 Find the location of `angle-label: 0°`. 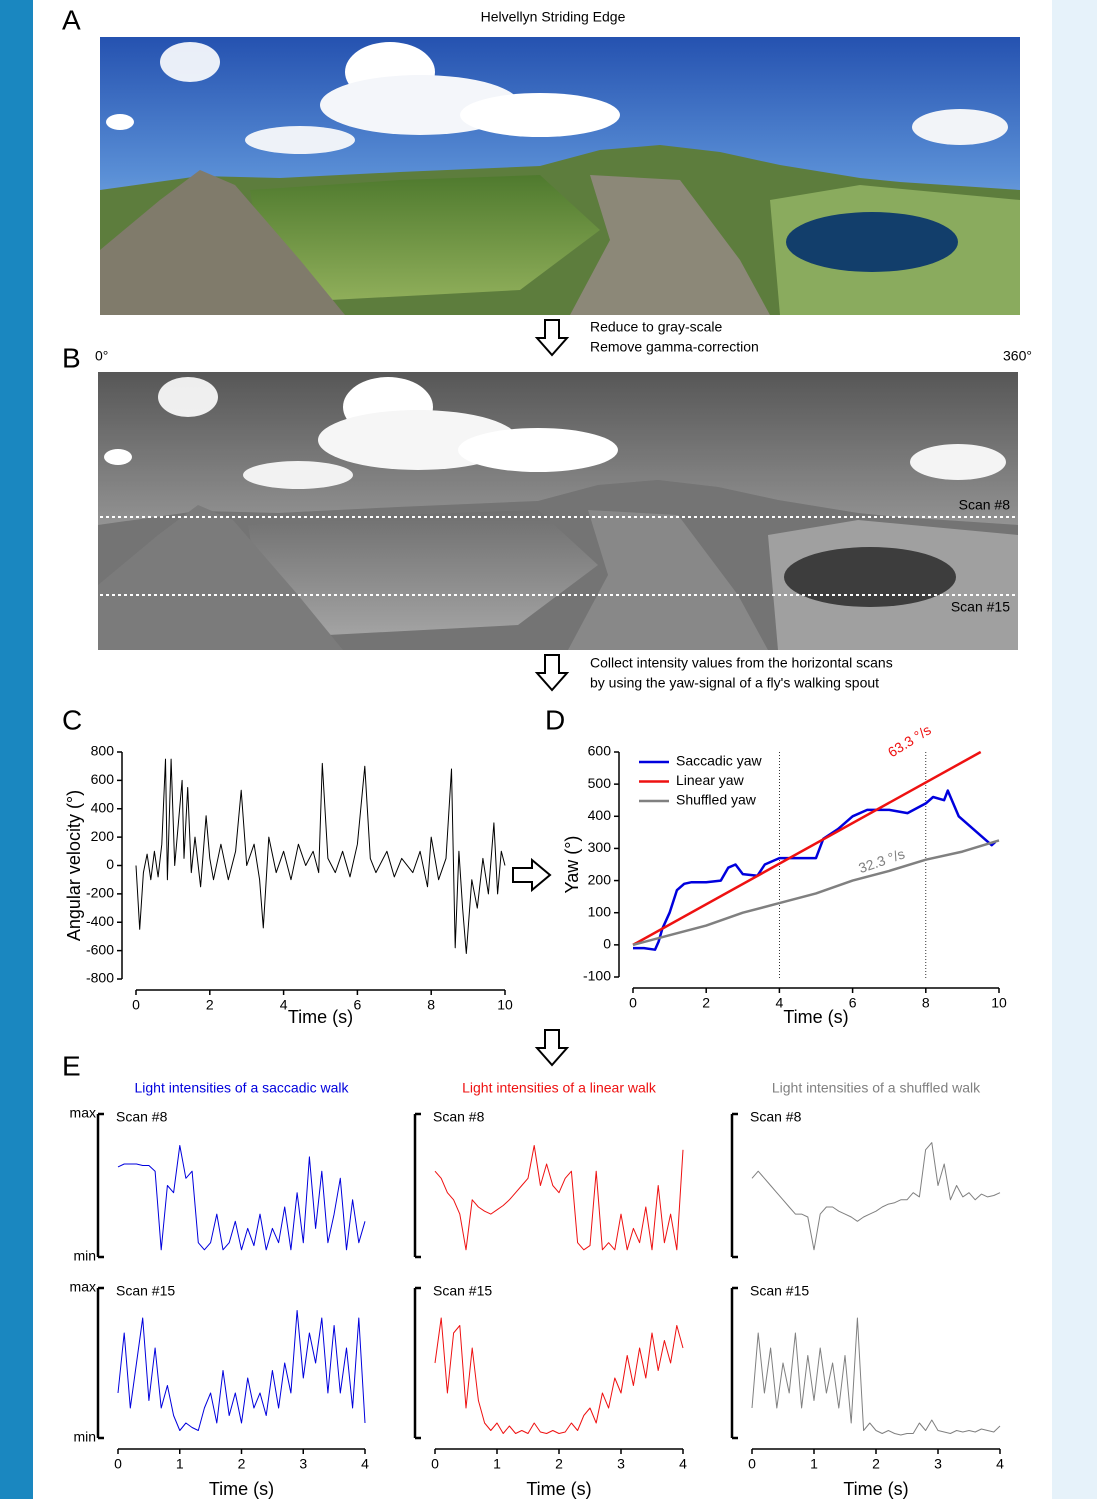

angle-label: 0° is located at coordinates (101, 356).